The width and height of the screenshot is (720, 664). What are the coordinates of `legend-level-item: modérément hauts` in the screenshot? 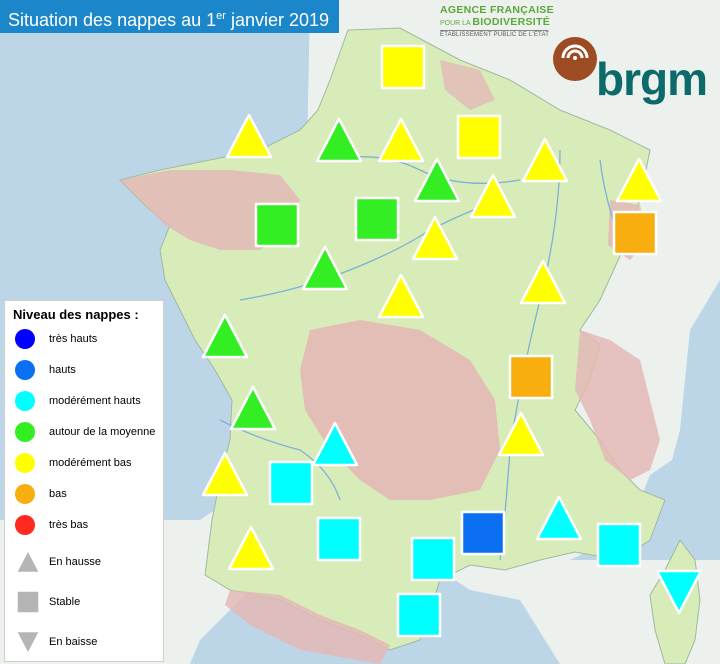 It's located at (78, 401).